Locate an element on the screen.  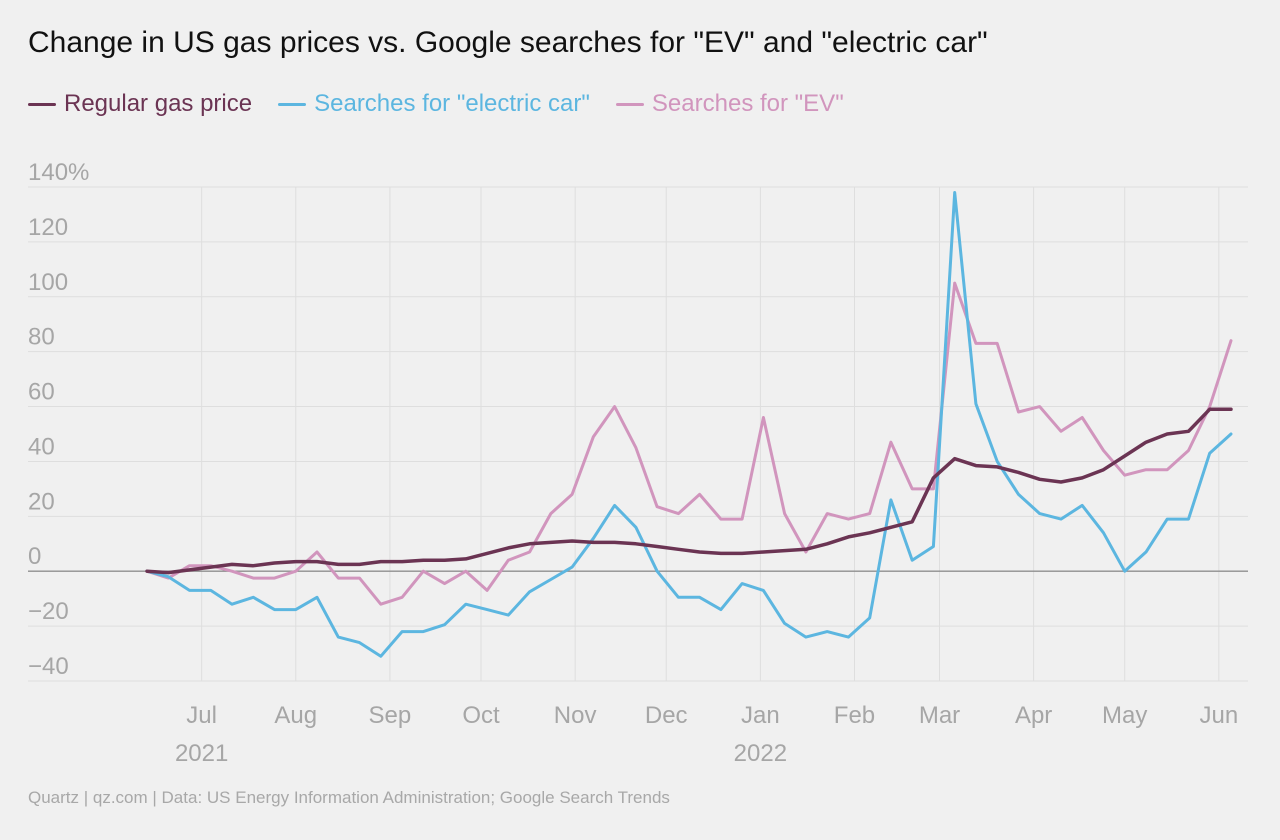
legend-item-electric-car: Searches for "electric car" is located at coordinates (434, 104).